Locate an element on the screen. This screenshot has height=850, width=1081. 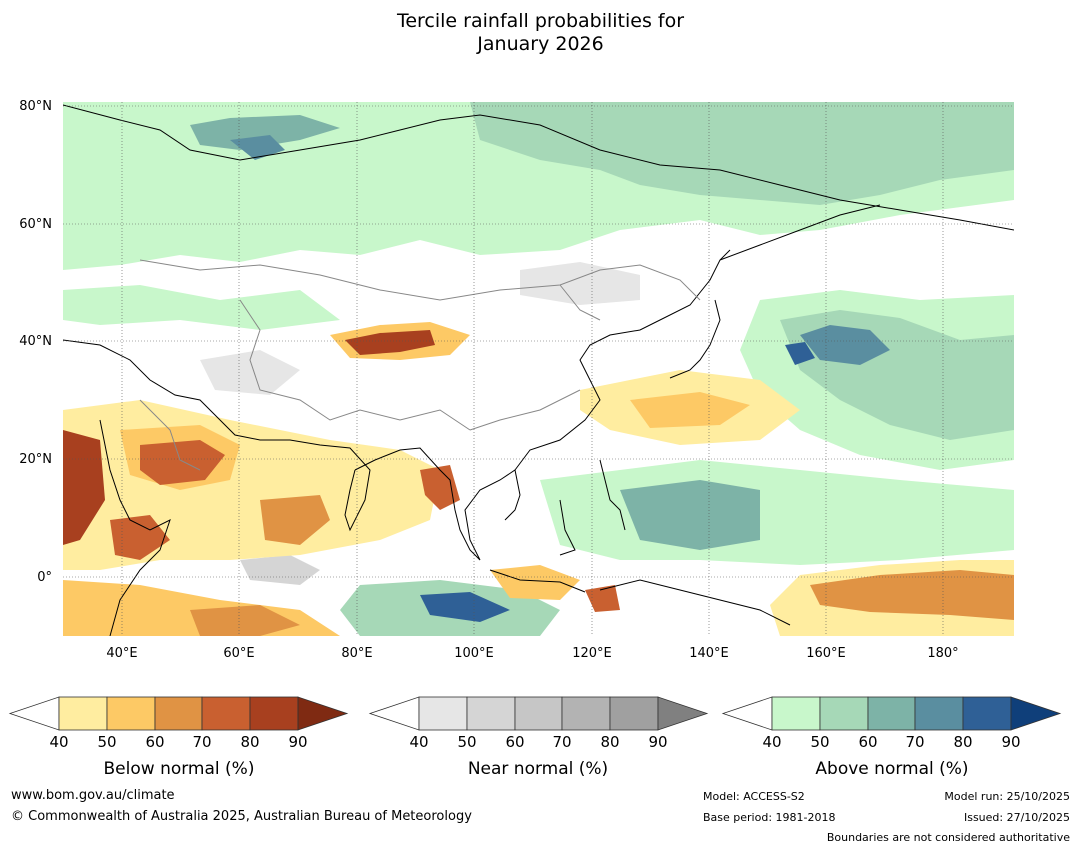
political-boundaries is located at coordinates (420, 365).